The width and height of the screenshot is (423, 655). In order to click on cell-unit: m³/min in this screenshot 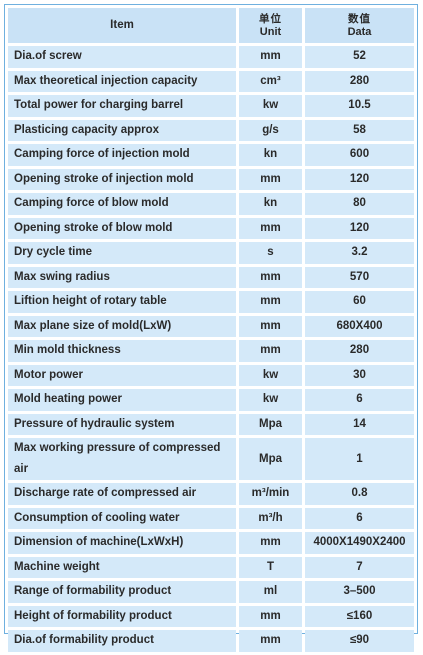, I will do `click(270, 494)`.